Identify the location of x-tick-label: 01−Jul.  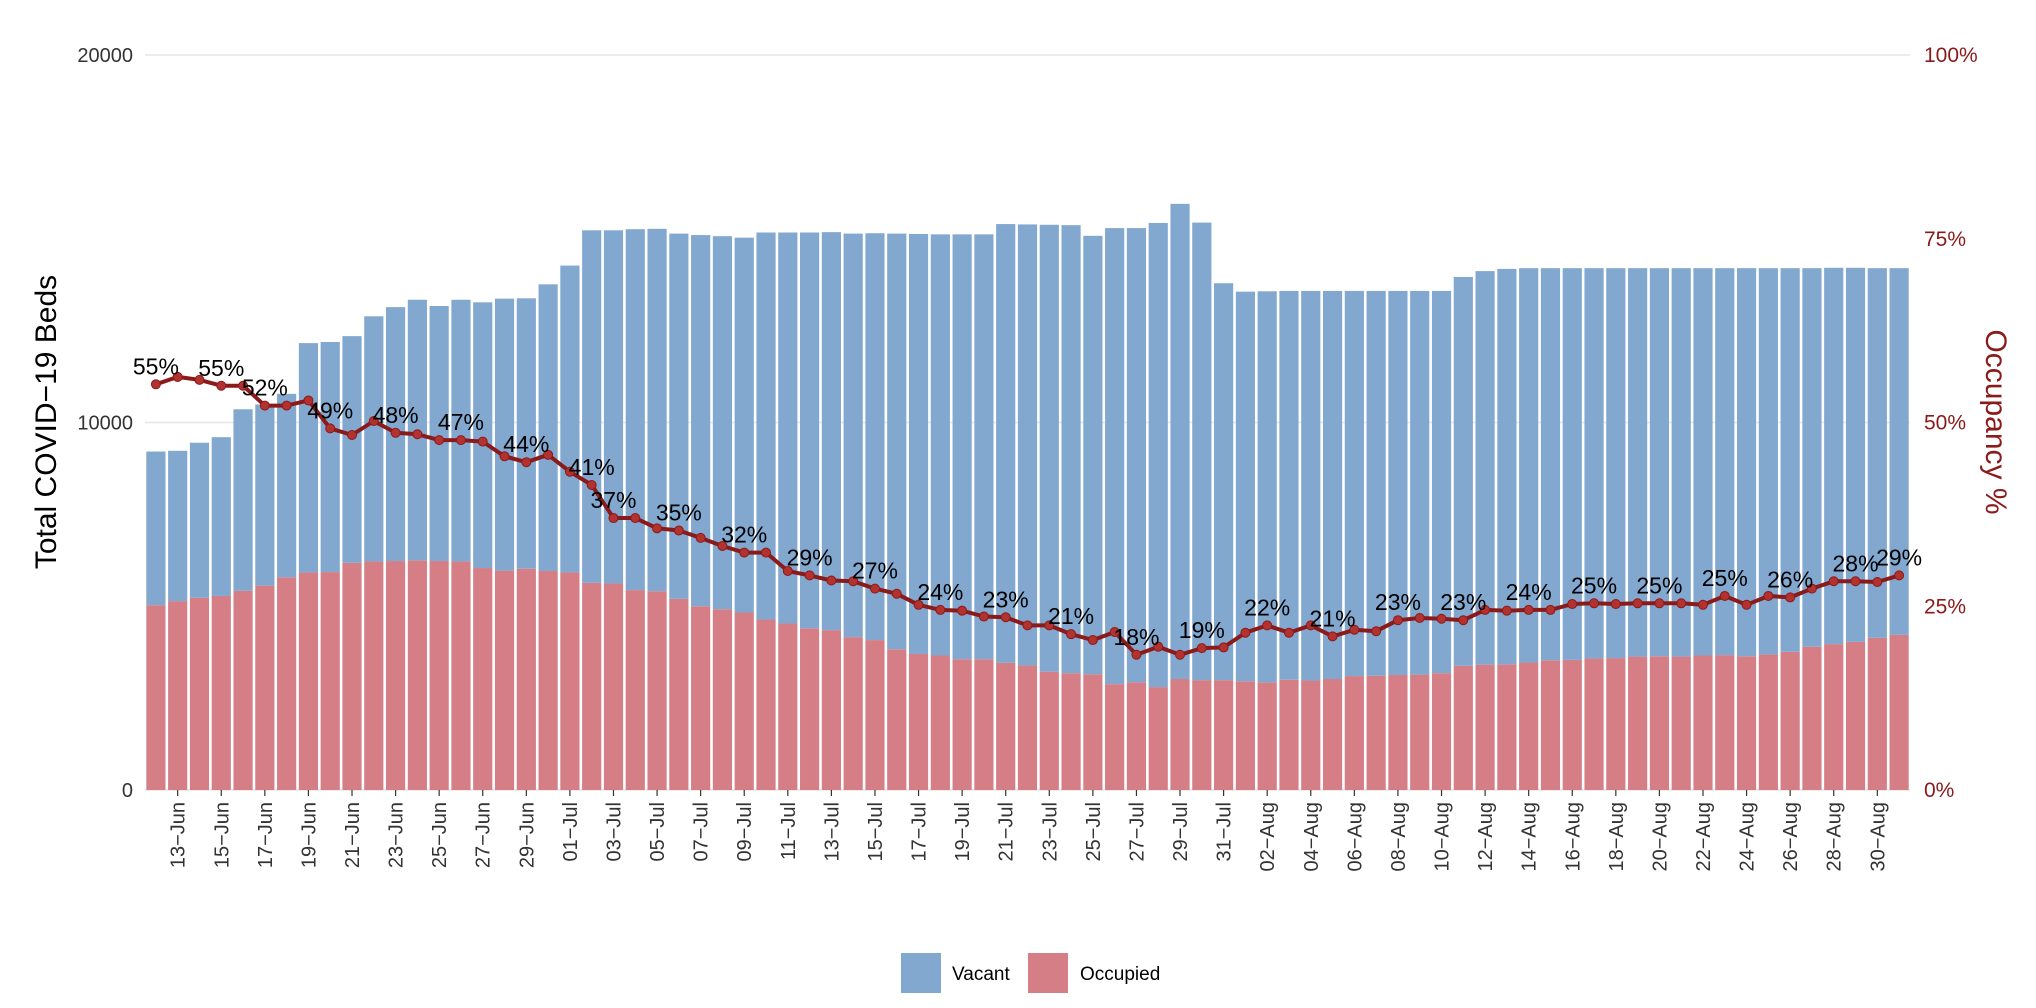
(571, 832).